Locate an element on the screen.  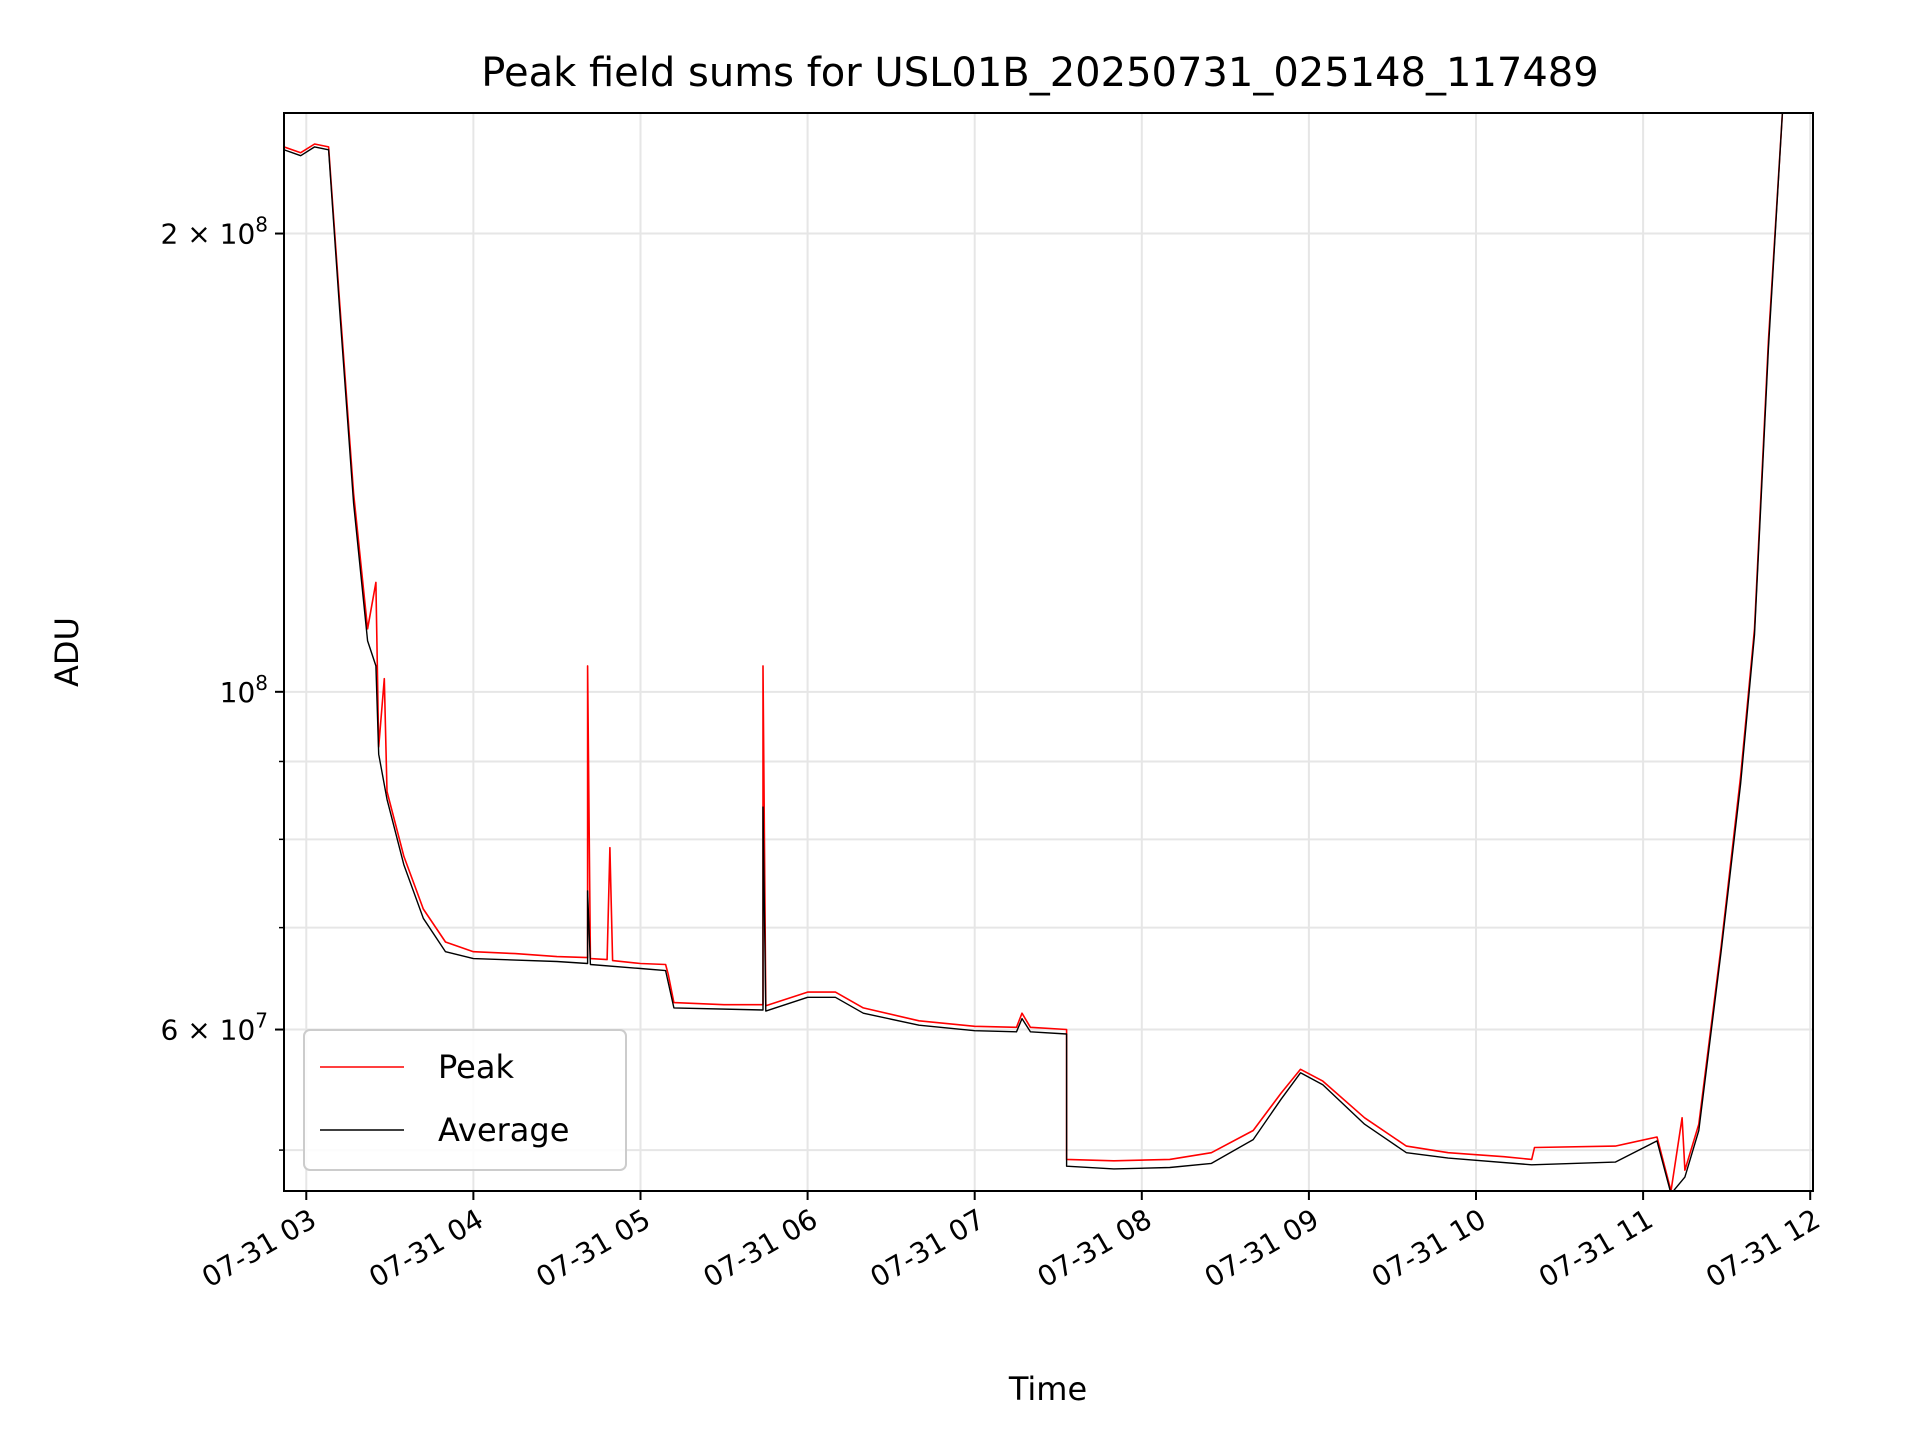
y-tick-label: 108 is located at coordinates (244, 690).